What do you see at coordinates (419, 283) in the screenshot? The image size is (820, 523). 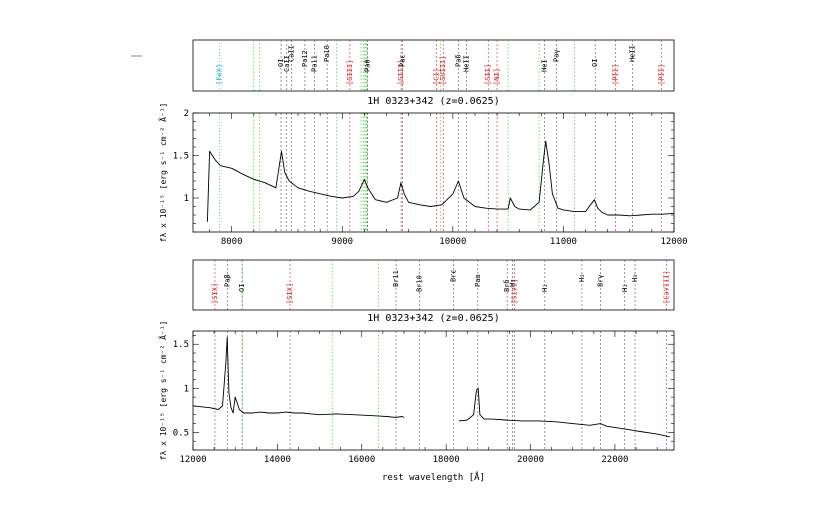 I see `emission-line-label: Br10` at bounding box center [419, 283].